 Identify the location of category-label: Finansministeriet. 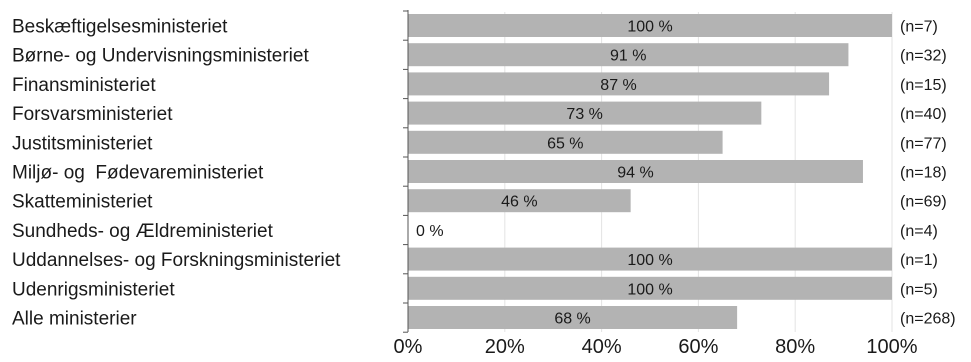
(84, 85).